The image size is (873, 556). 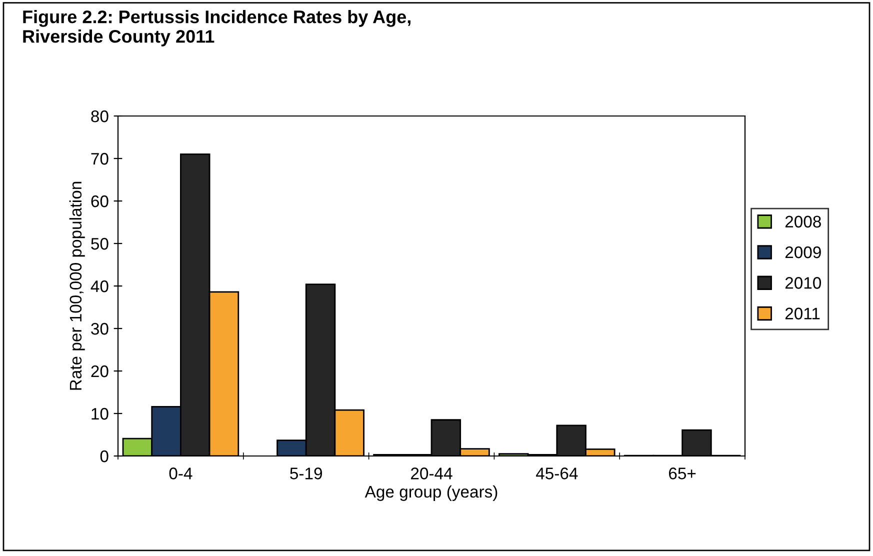 What do you see at coordinates (306, 474) in the screenshot?
I see `x-tick-label: 5-19` at bounding box center [306, 474].